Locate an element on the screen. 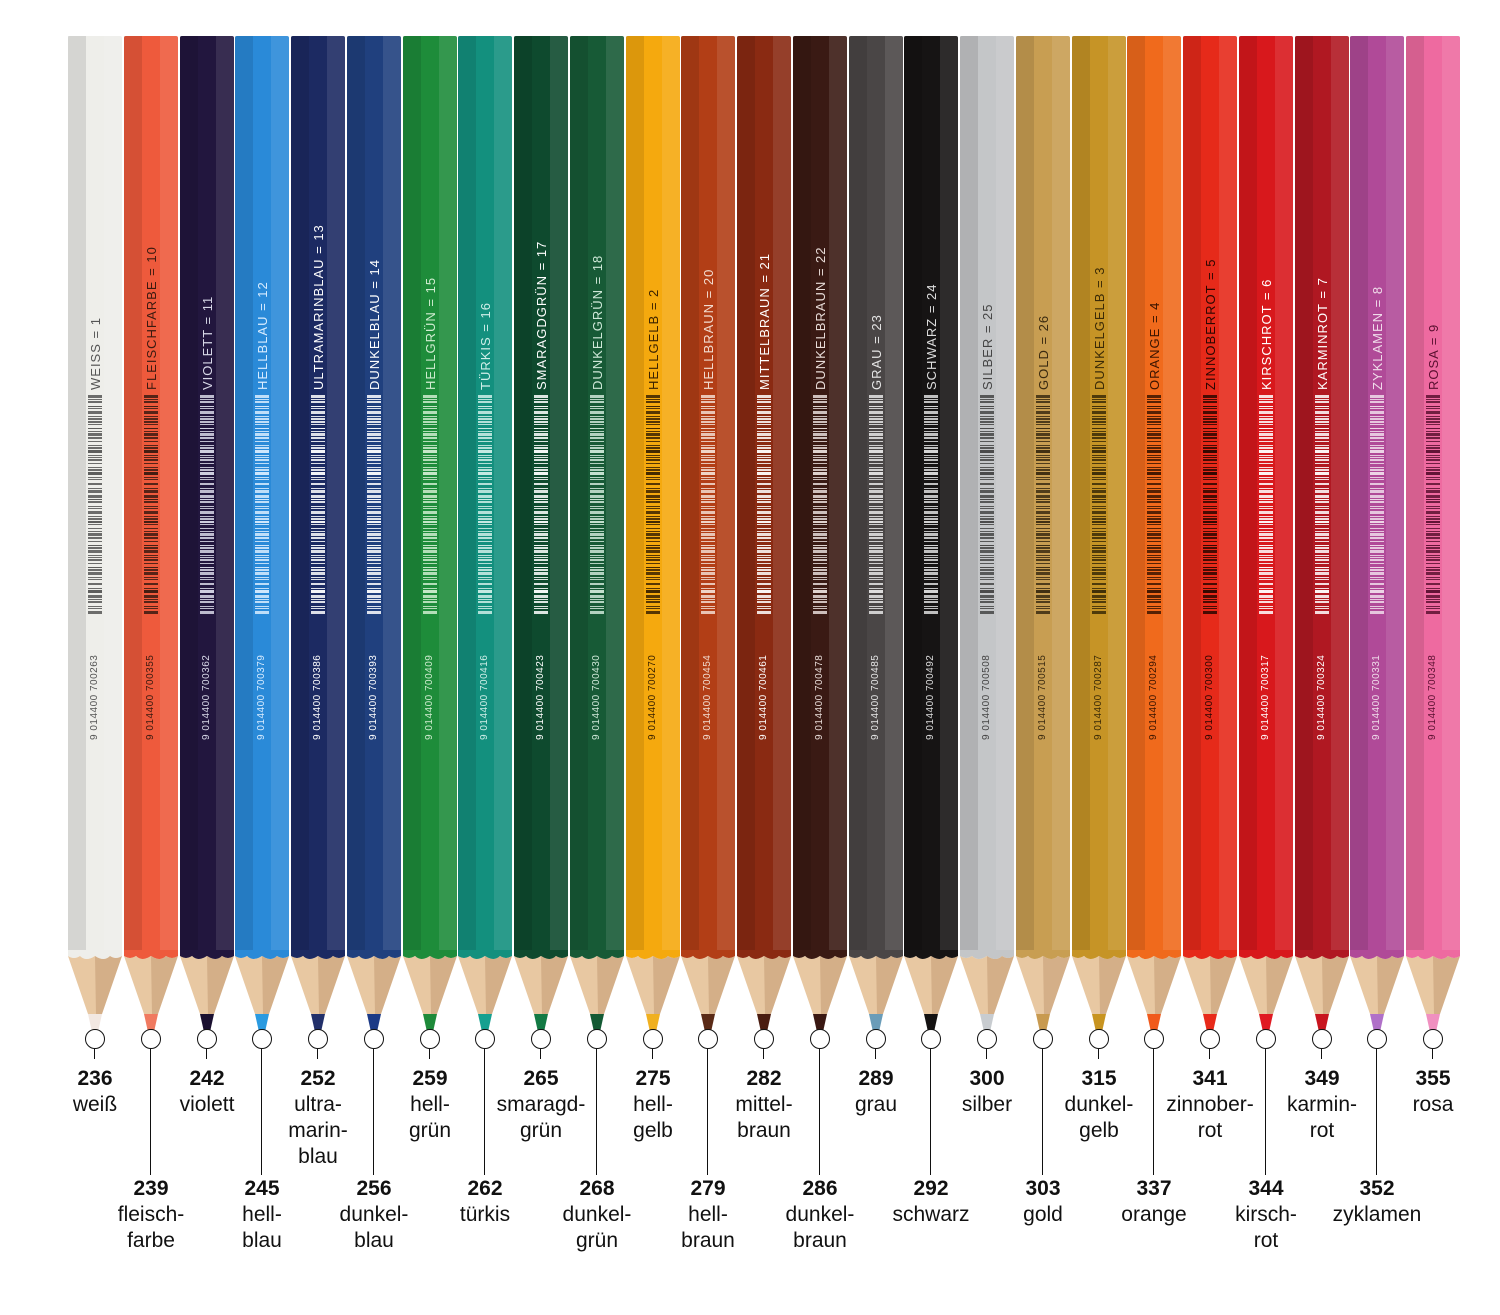  pencil-number: 265 is located at coordinates (541, 1078).